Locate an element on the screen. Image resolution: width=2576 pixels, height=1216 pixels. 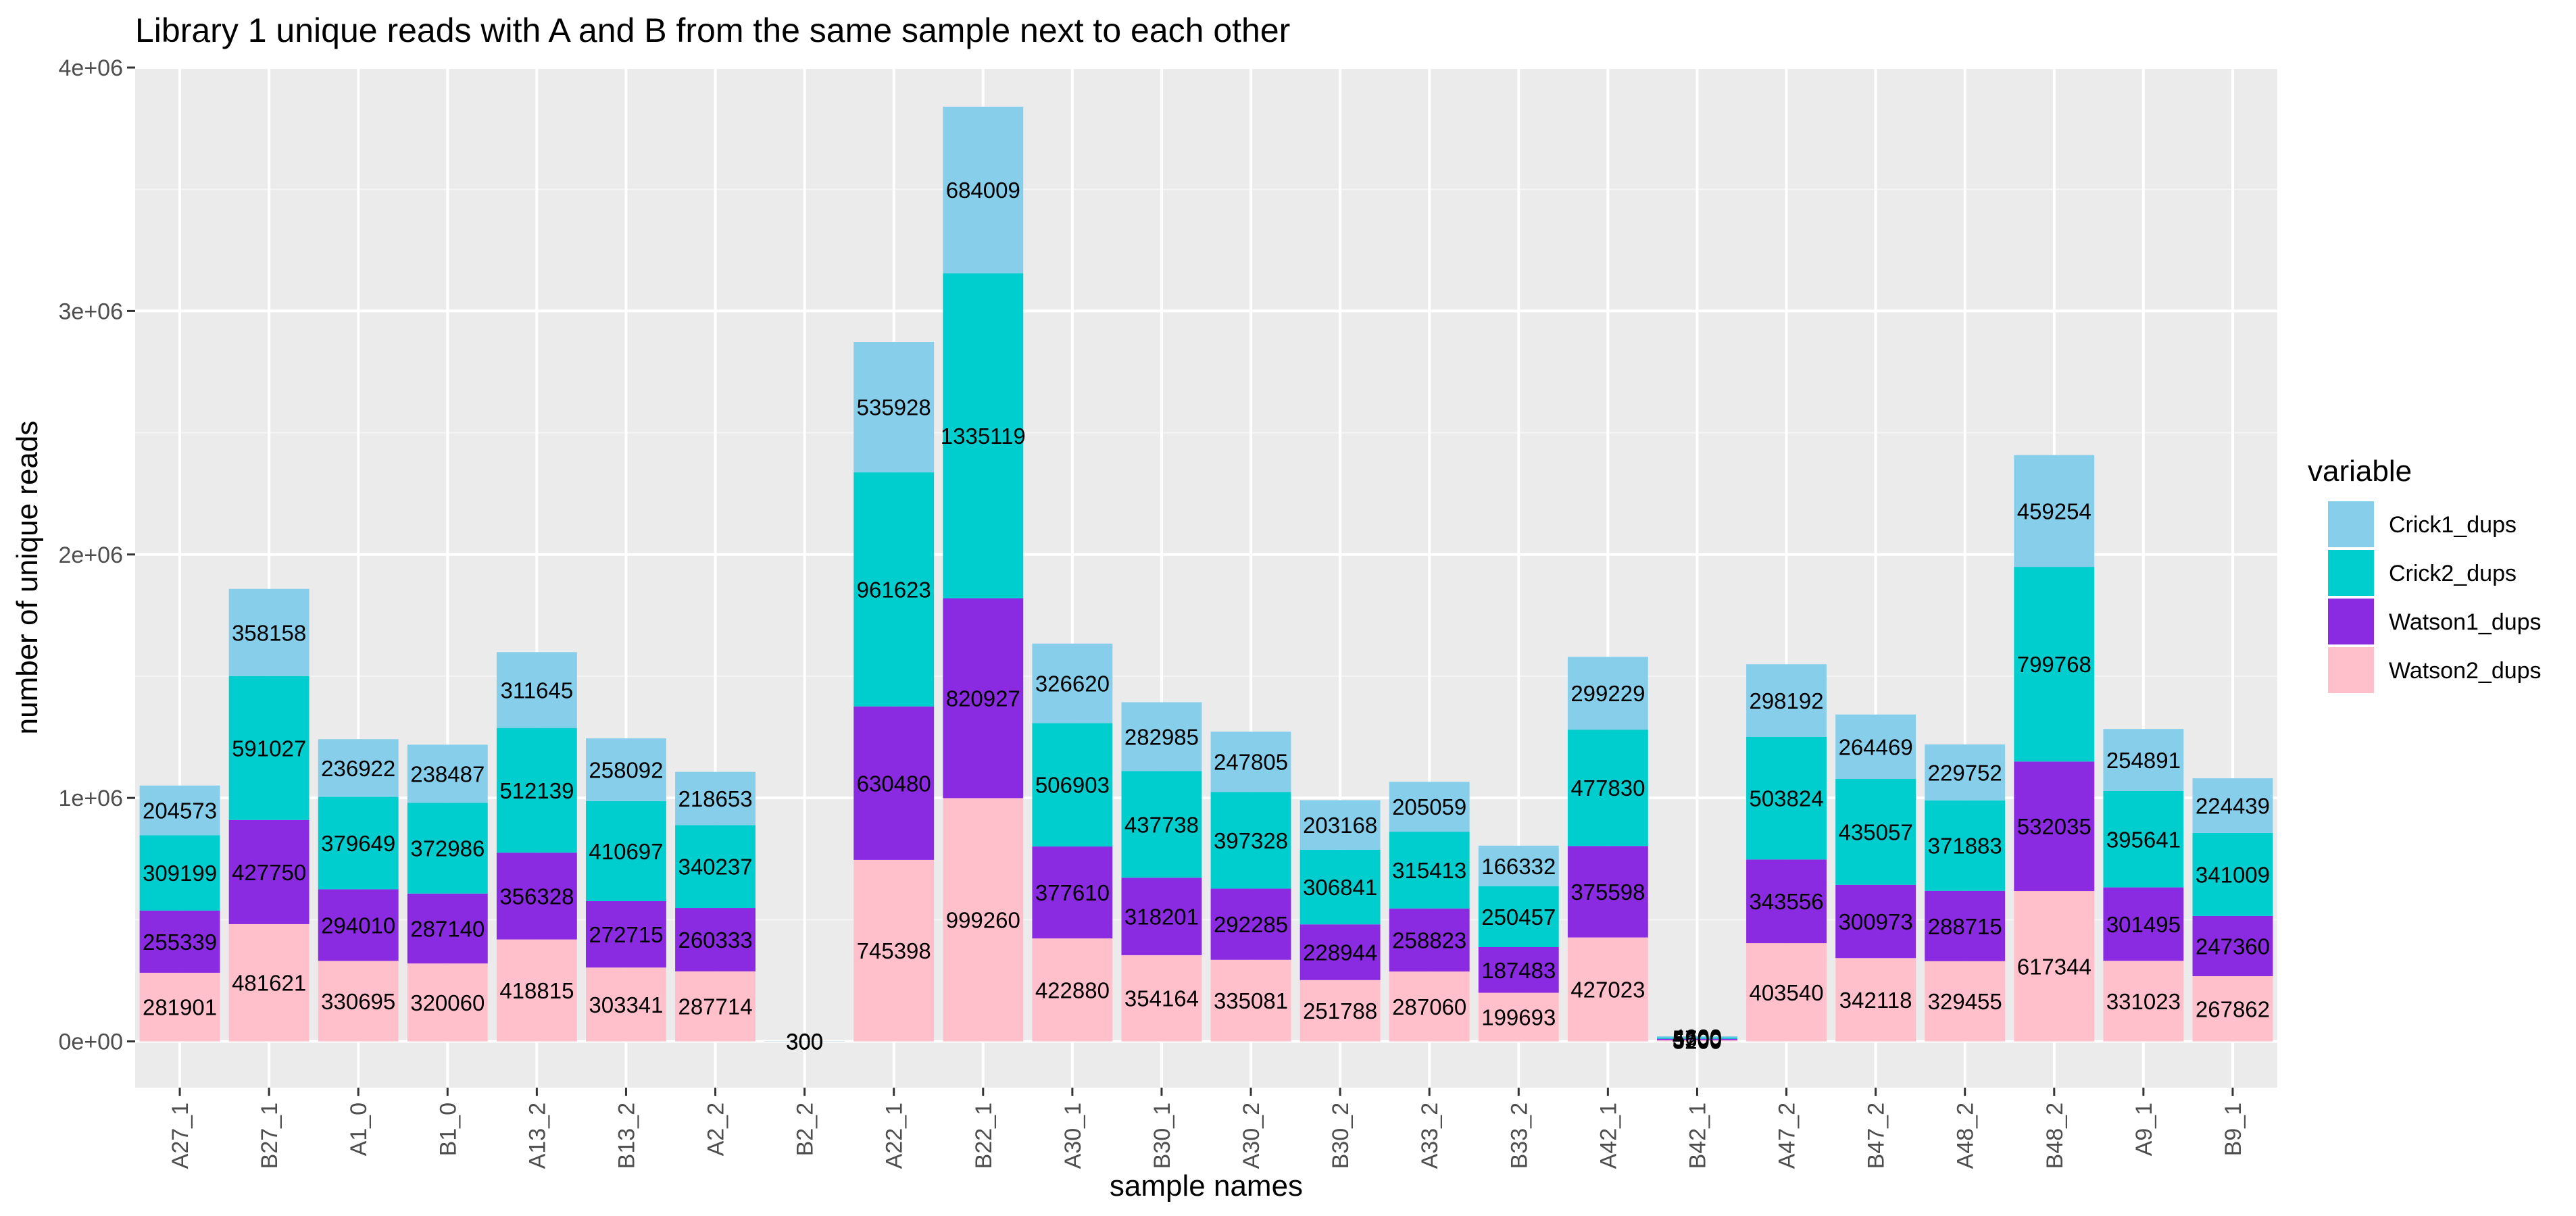
bar-label: 311645 is located at coordinates (538, 690).